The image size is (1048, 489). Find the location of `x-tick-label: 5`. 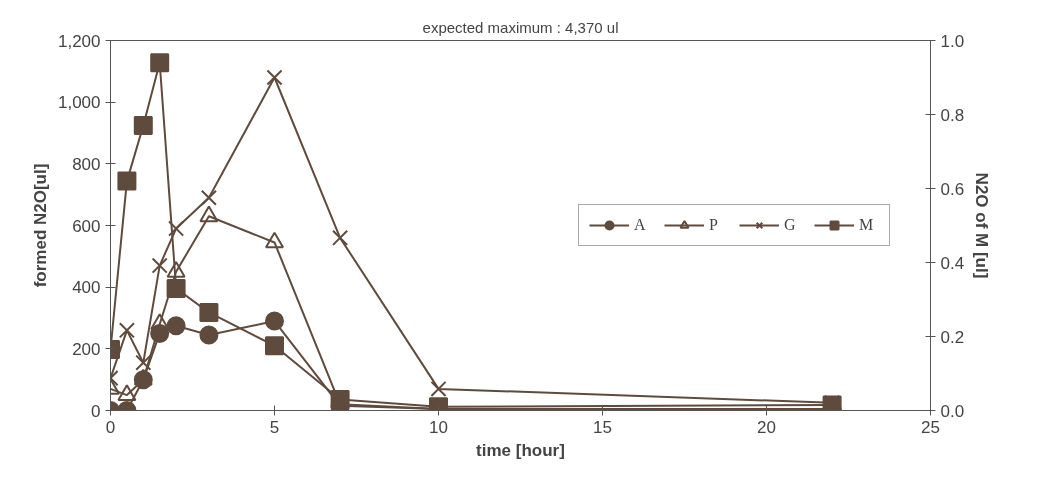

x-tick-label: 5 is located at coordinates (274, 427).